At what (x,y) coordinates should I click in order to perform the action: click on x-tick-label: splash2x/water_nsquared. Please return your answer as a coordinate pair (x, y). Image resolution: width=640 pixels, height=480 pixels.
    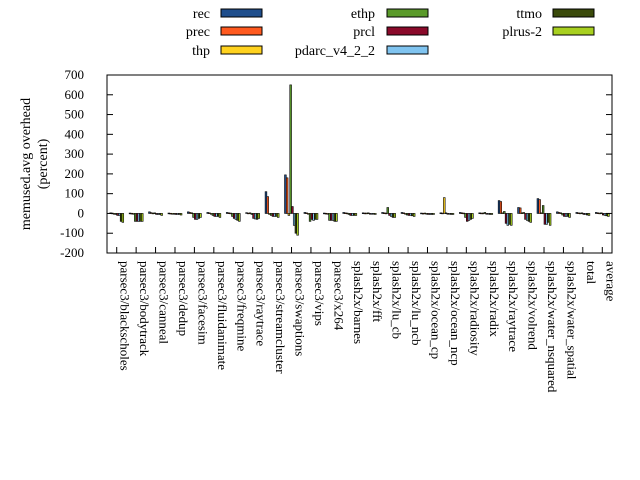
    Looking at the image, I should click on (552, 327).